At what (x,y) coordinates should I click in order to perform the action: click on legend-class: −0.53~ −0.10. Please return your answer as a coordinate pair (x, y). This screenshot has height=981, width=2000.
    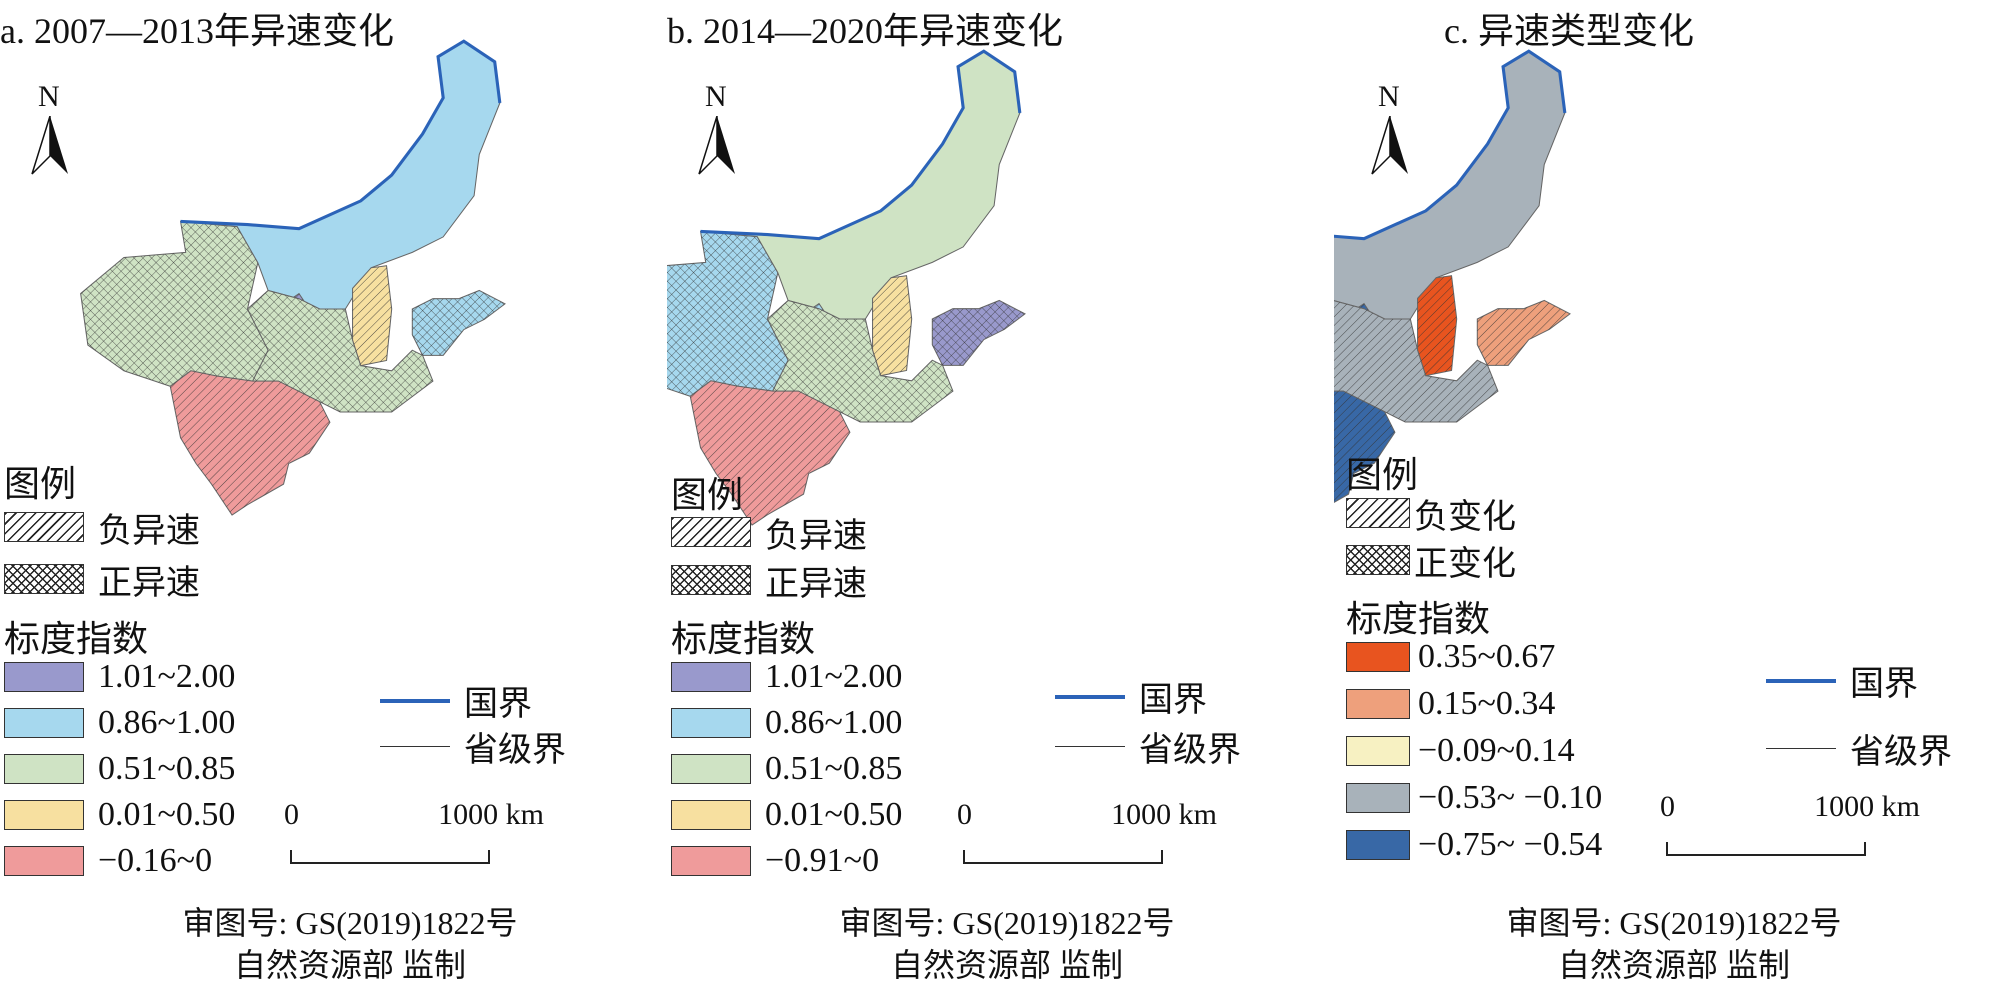
    Looking at the image, I should click on (1474, 797).